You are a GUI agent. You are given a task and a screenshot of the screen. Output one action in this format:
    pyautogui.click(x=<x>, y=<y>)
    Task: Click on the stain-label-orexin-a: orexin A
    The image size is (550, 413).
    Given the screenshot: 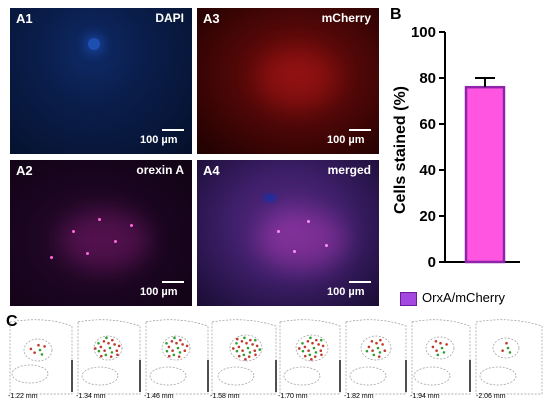 What is the action you would take?
    pyautogui.click(x=160, y=170)
    